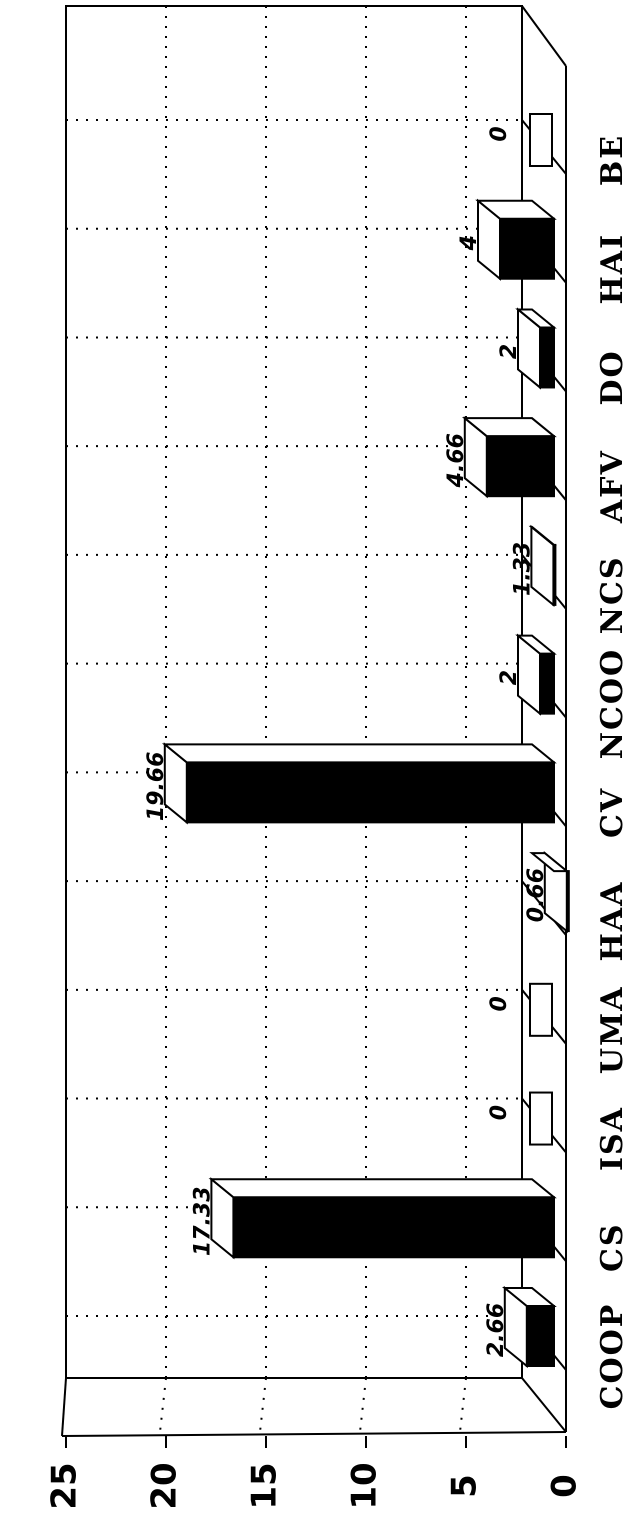  I want to click on value-label: 2.66, so click(496, 1330).